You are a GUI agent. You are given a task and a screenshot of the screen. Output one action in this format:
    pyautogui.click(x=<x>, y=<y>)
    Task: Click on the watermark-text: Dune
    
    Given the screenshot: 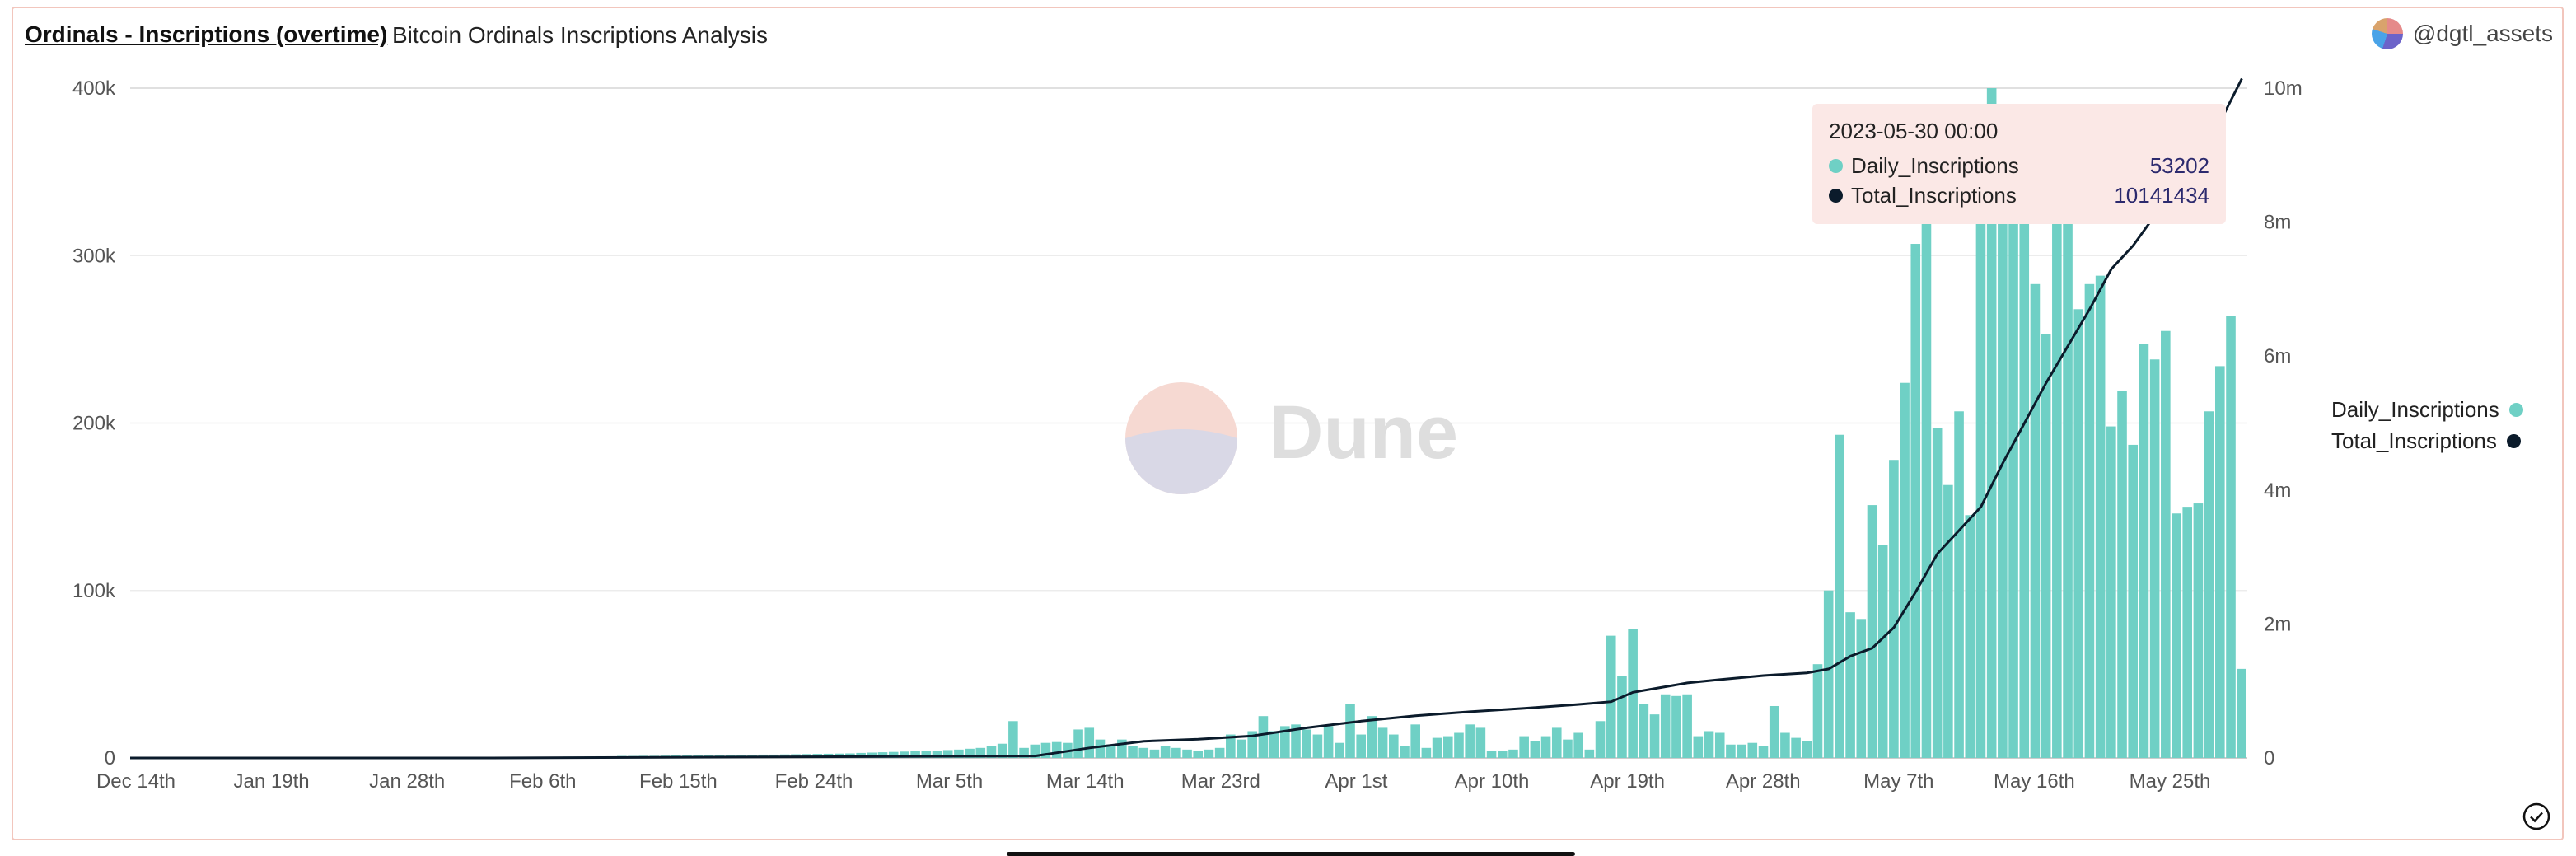 What is the action you would take?
    pyautogui.click(x=1363, y=433)
    